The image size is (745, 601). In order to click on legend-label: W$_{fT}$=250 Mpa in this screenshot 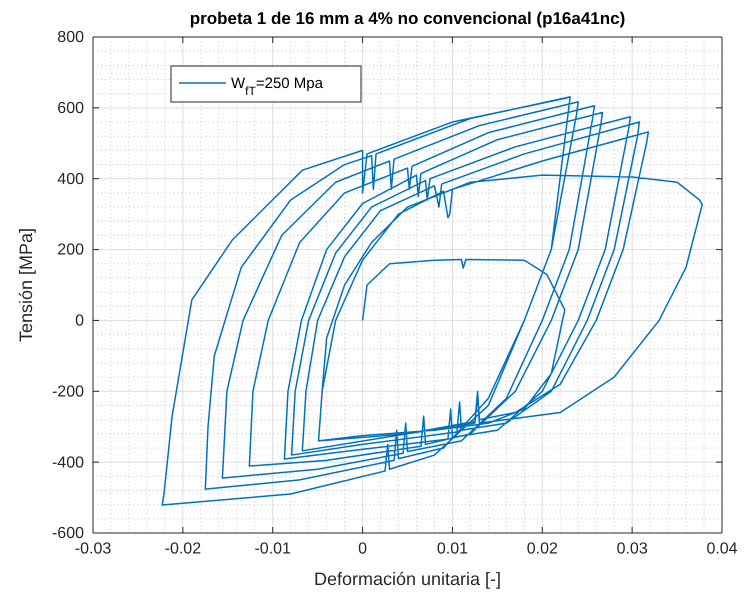, I will do `click(277, 86)`.